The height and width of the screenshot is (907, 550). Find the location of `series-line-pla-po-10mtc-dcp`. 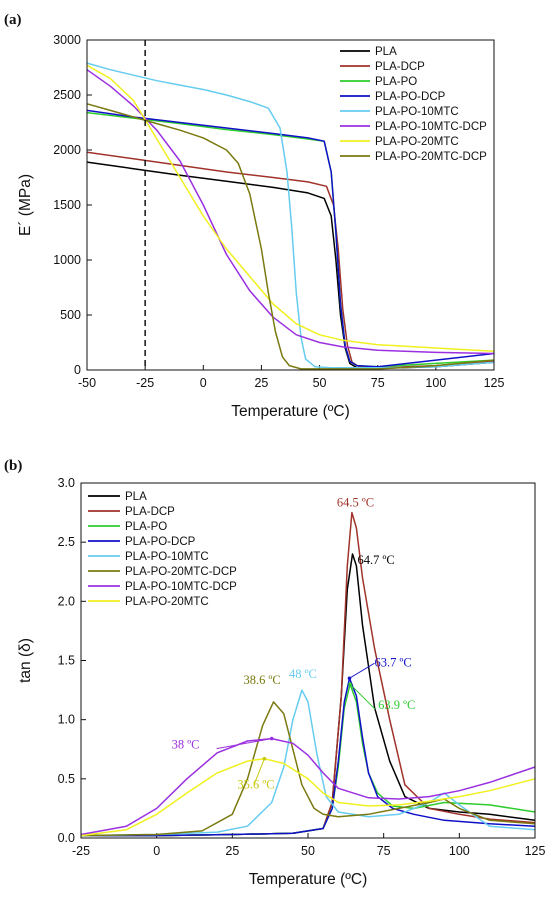

series-line-pla-po-10mtc-dcp is located at coordinates (308, 786).